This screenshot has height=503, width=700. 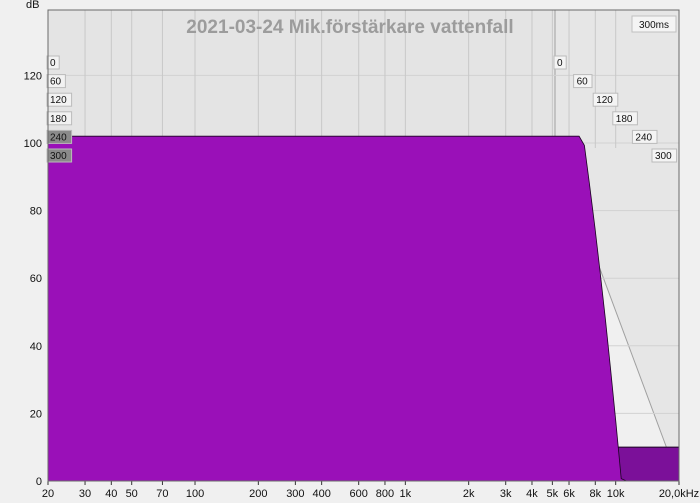 I want to click on x-tick-label: 100, so click(x=195, y=494).